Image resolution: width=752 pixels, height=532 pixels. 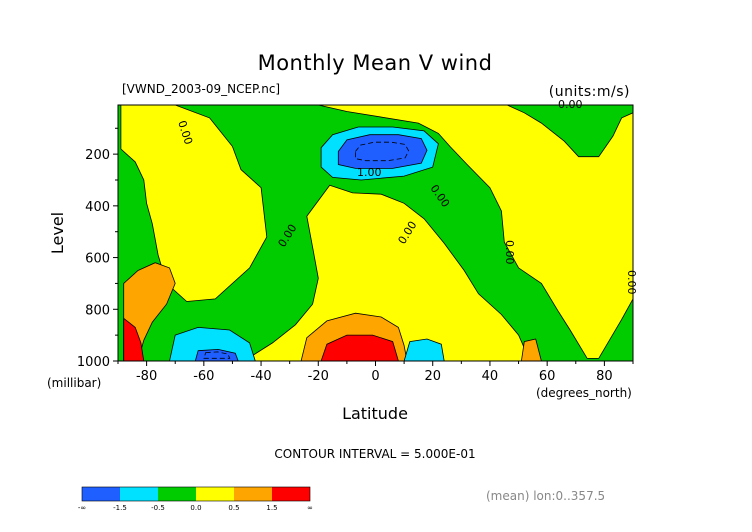 I want to click on central-yellow-zone, so click(x=387, y=272).